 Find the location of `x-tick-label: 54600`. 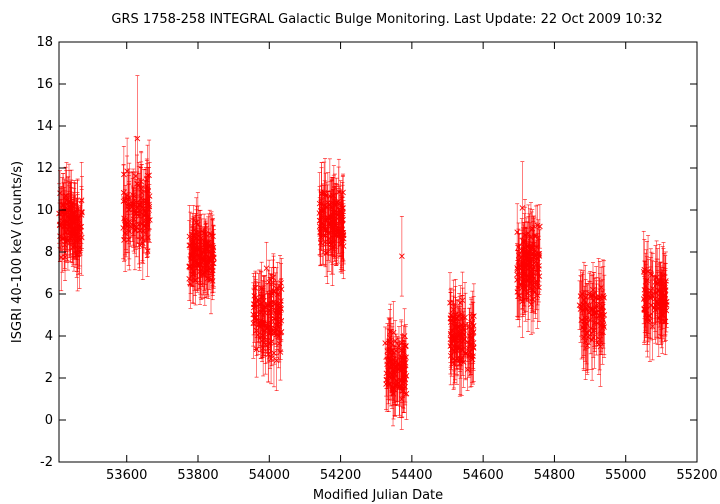

x-tick-label: 54600 is located at coordinates (482, 475).